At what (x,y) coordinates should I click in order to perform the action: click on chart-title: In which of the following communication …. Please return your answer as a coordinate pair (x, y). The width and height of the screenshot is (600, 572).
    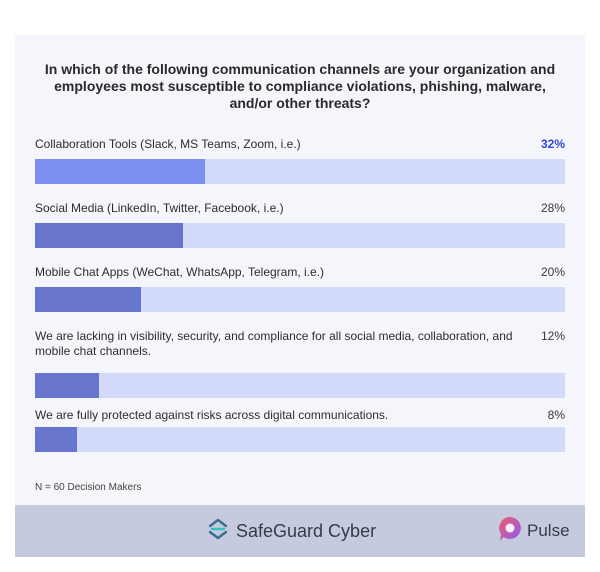
    Looking at the image, I should click on (300, 86).